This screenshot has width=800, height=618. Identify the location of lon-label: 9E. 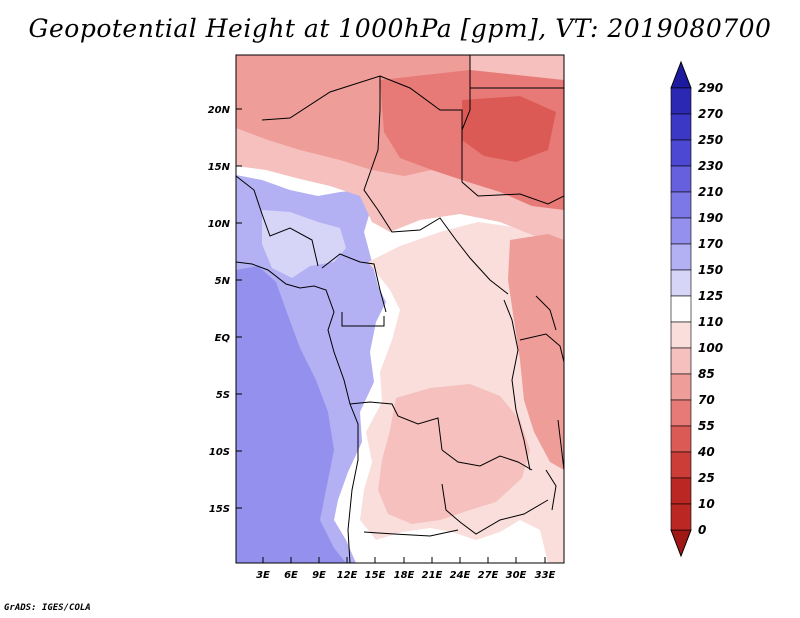
(319, 575).